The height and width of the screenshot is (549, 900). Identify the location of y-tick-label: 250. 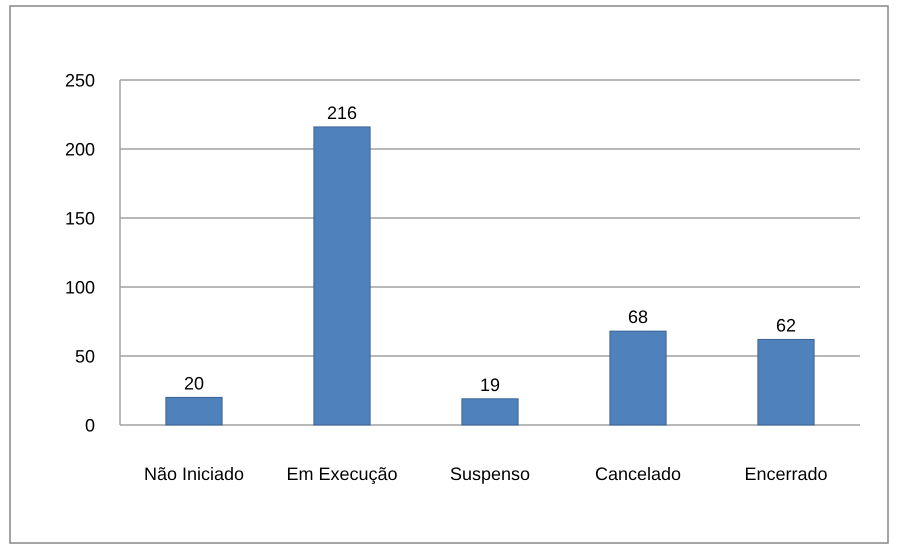
(79, 80).